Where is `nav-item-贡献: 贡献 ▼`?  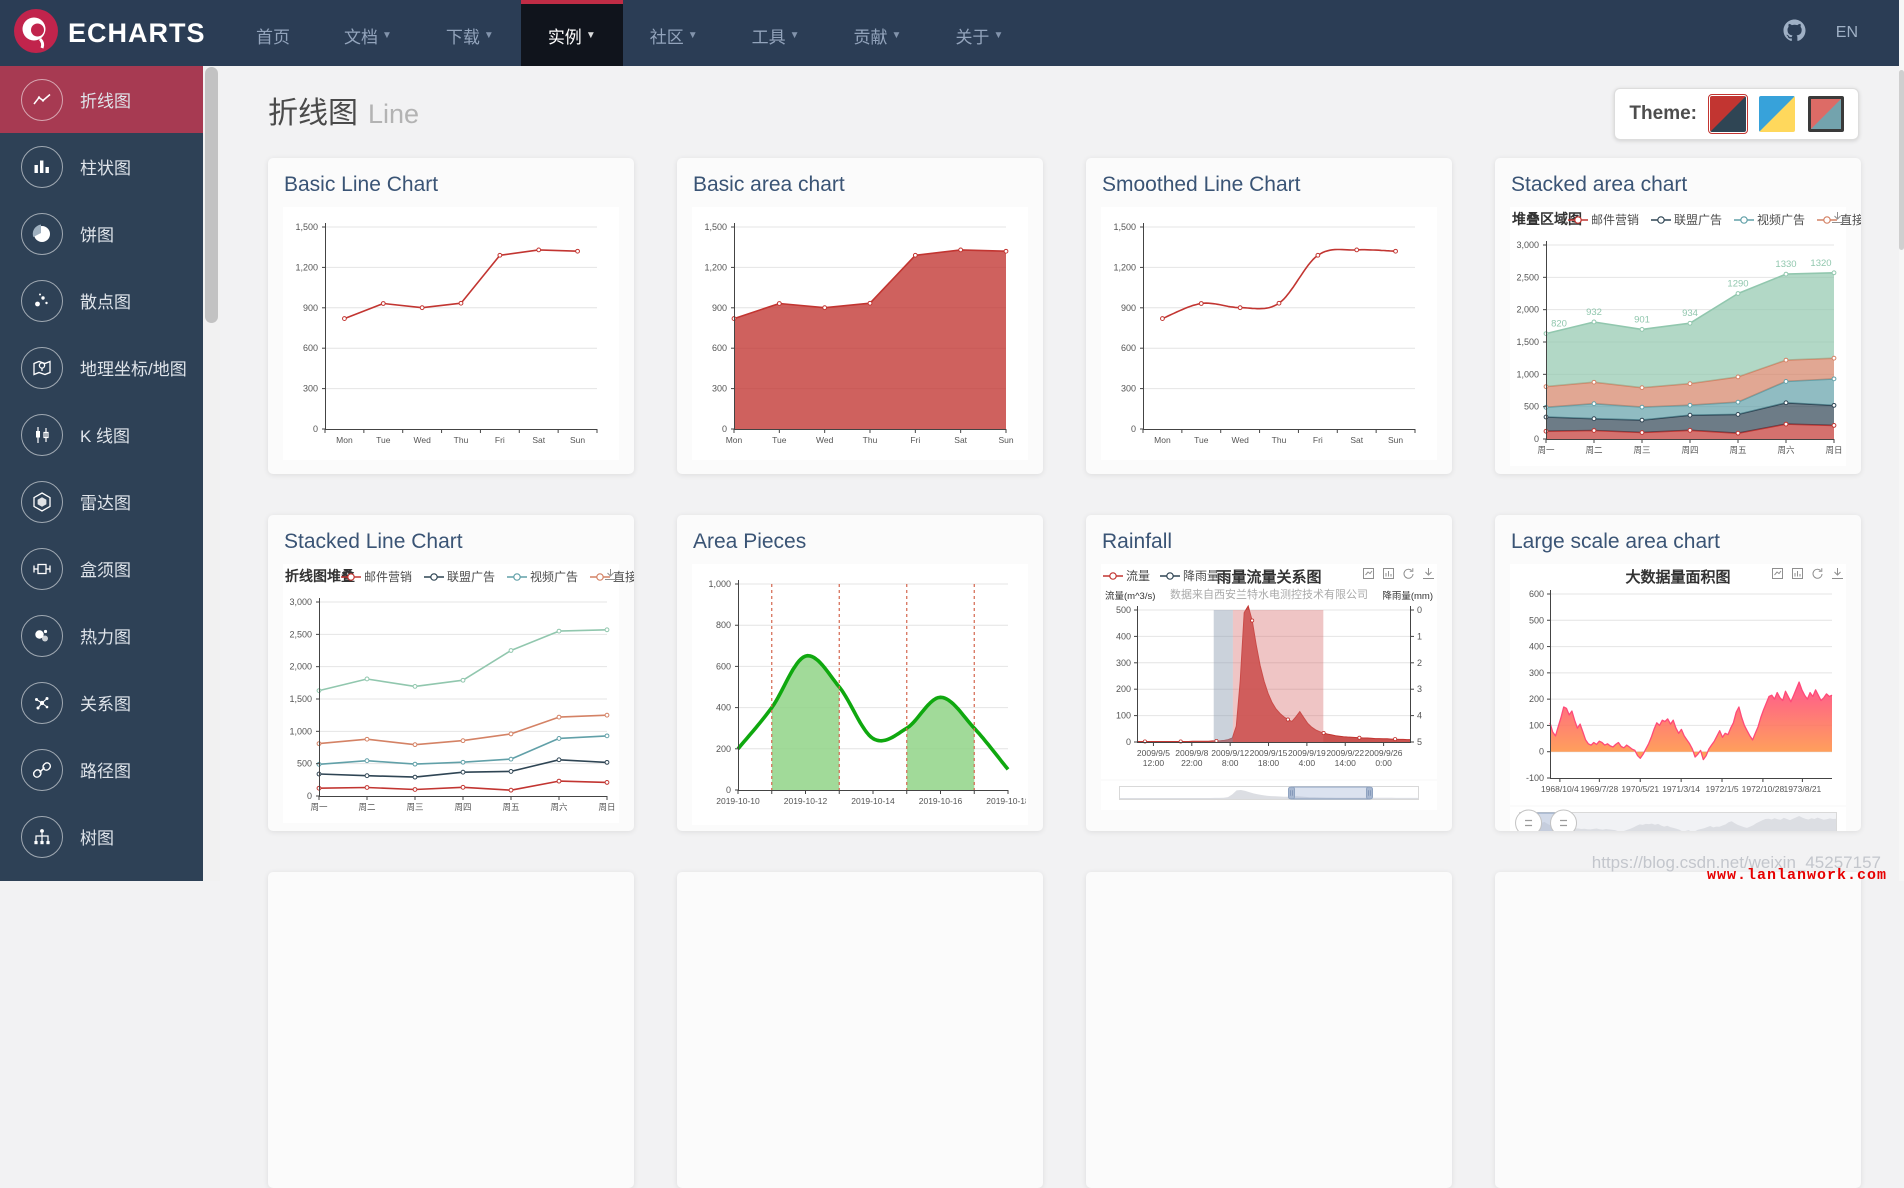 nav-item-贡献: 贡献 ▼ is located at coordinates (878, 33).